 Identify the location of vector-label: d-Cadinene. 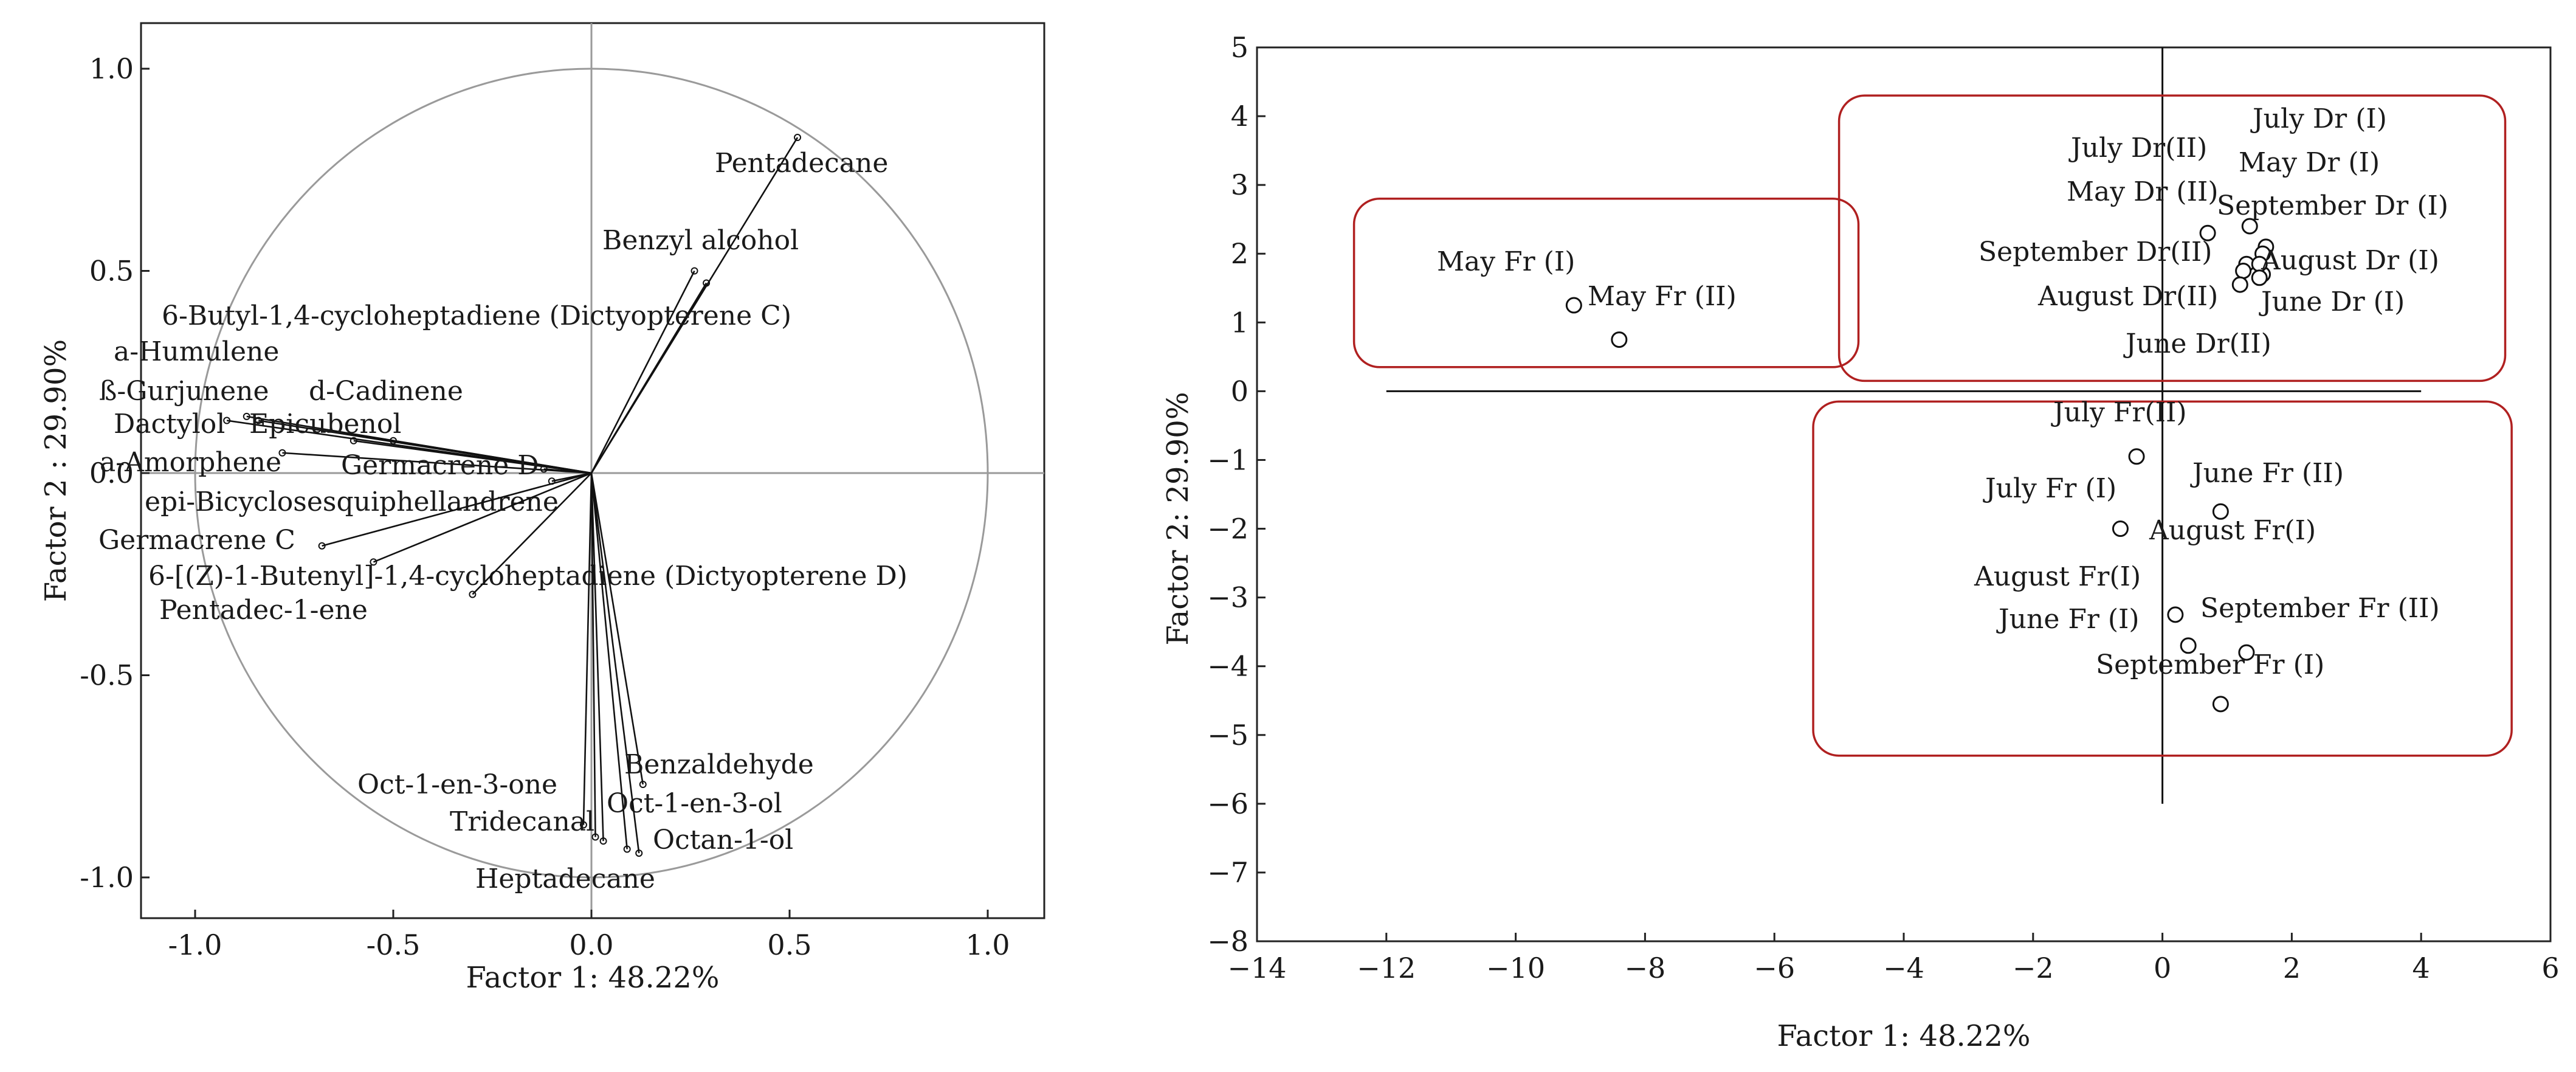
(386, 391).